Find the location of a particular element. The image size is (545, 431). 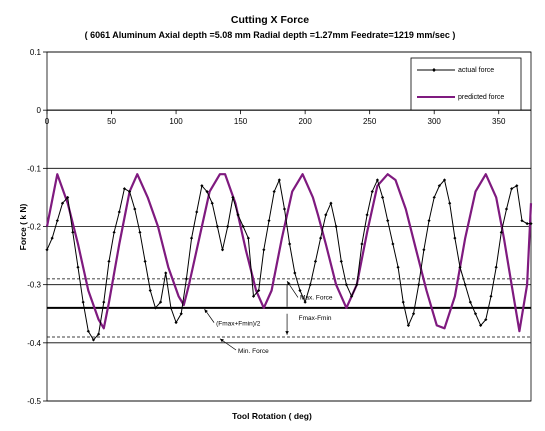

x-axis-label: Tool Rotation ( deg) is located at coordinates (272, 416).